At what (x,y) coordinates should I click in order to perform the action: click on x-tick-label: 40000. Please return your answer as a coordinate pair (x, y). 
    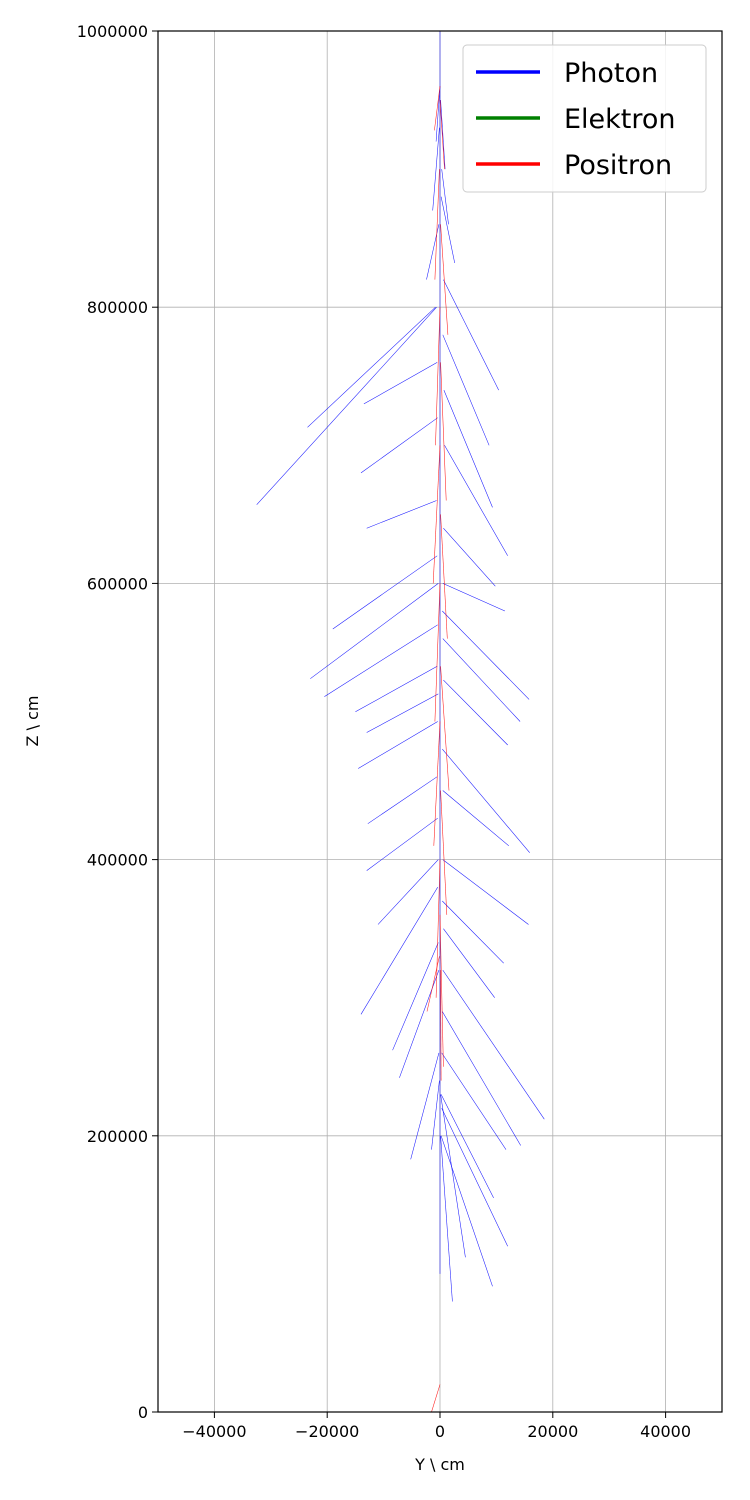
    Looking at the image, I should click on (665, 1431).